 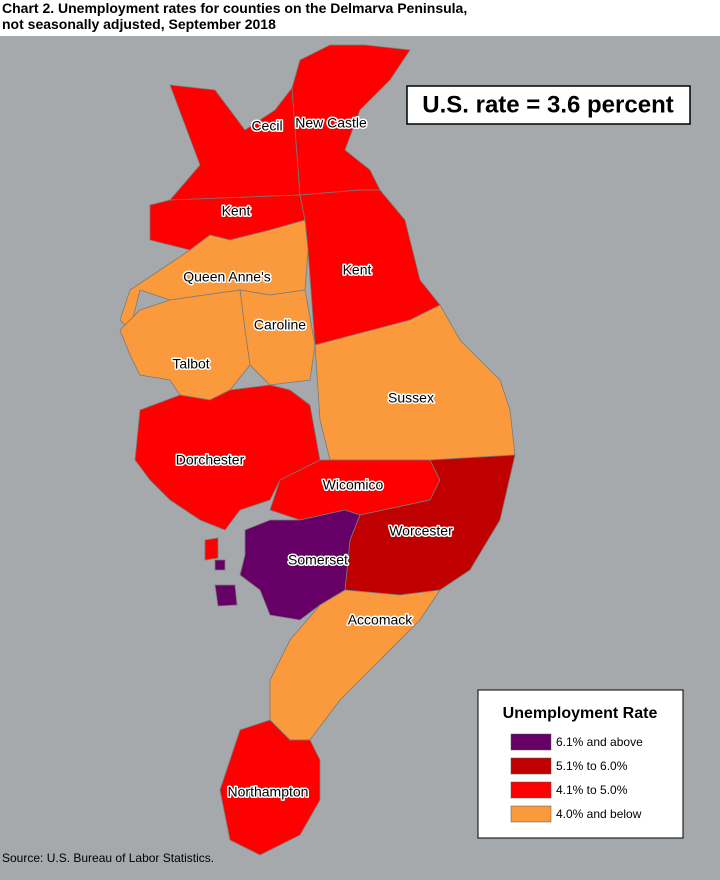 I want to click on title-band, so click(x=360, y=18).